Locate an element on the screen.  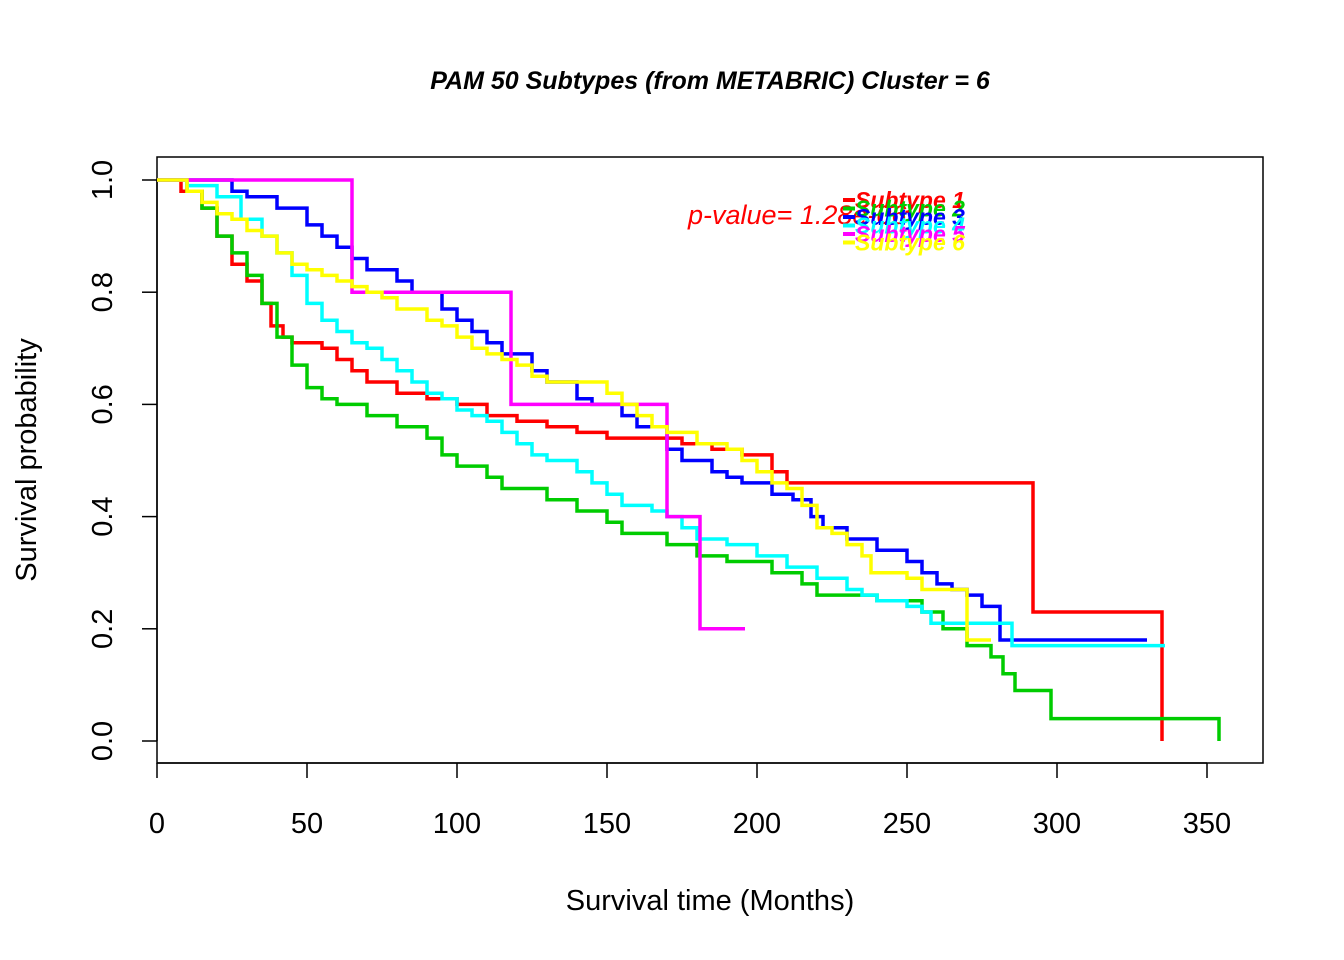
y-tick-label: 0.8 is located at coordinates (103, 292).